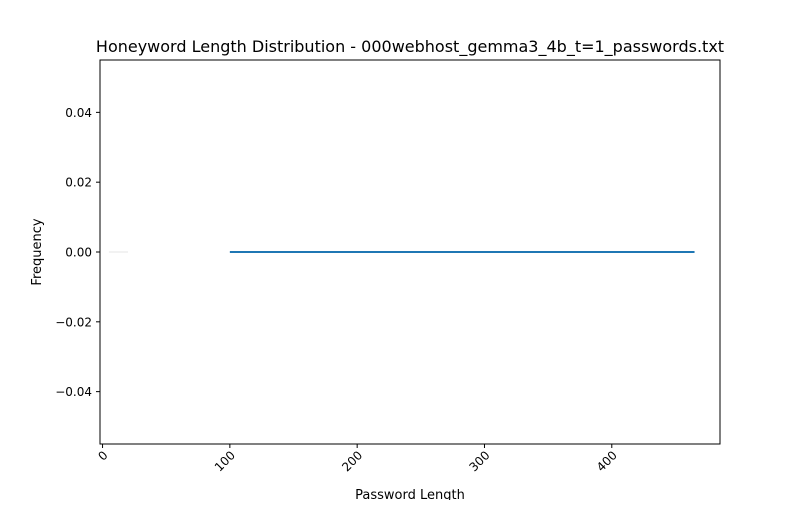  I want to click on y-tick-label: 0.04, so click(78, 113).